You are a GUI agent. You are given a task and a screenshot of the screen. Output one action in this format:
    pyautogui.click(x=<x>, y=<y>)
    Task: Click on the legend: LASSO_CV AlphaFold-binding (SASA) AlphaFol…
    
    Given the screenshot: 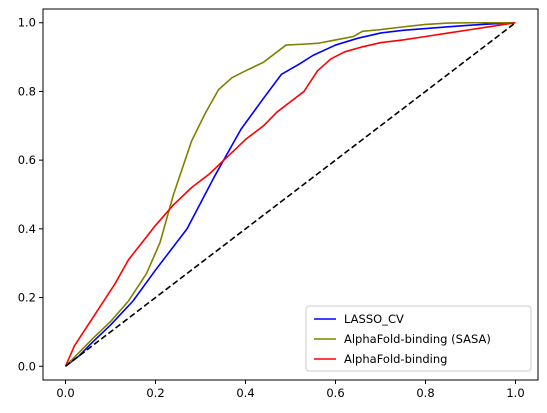 What is the action you would take?
    pyautogui.click(x=418, y=338)
    